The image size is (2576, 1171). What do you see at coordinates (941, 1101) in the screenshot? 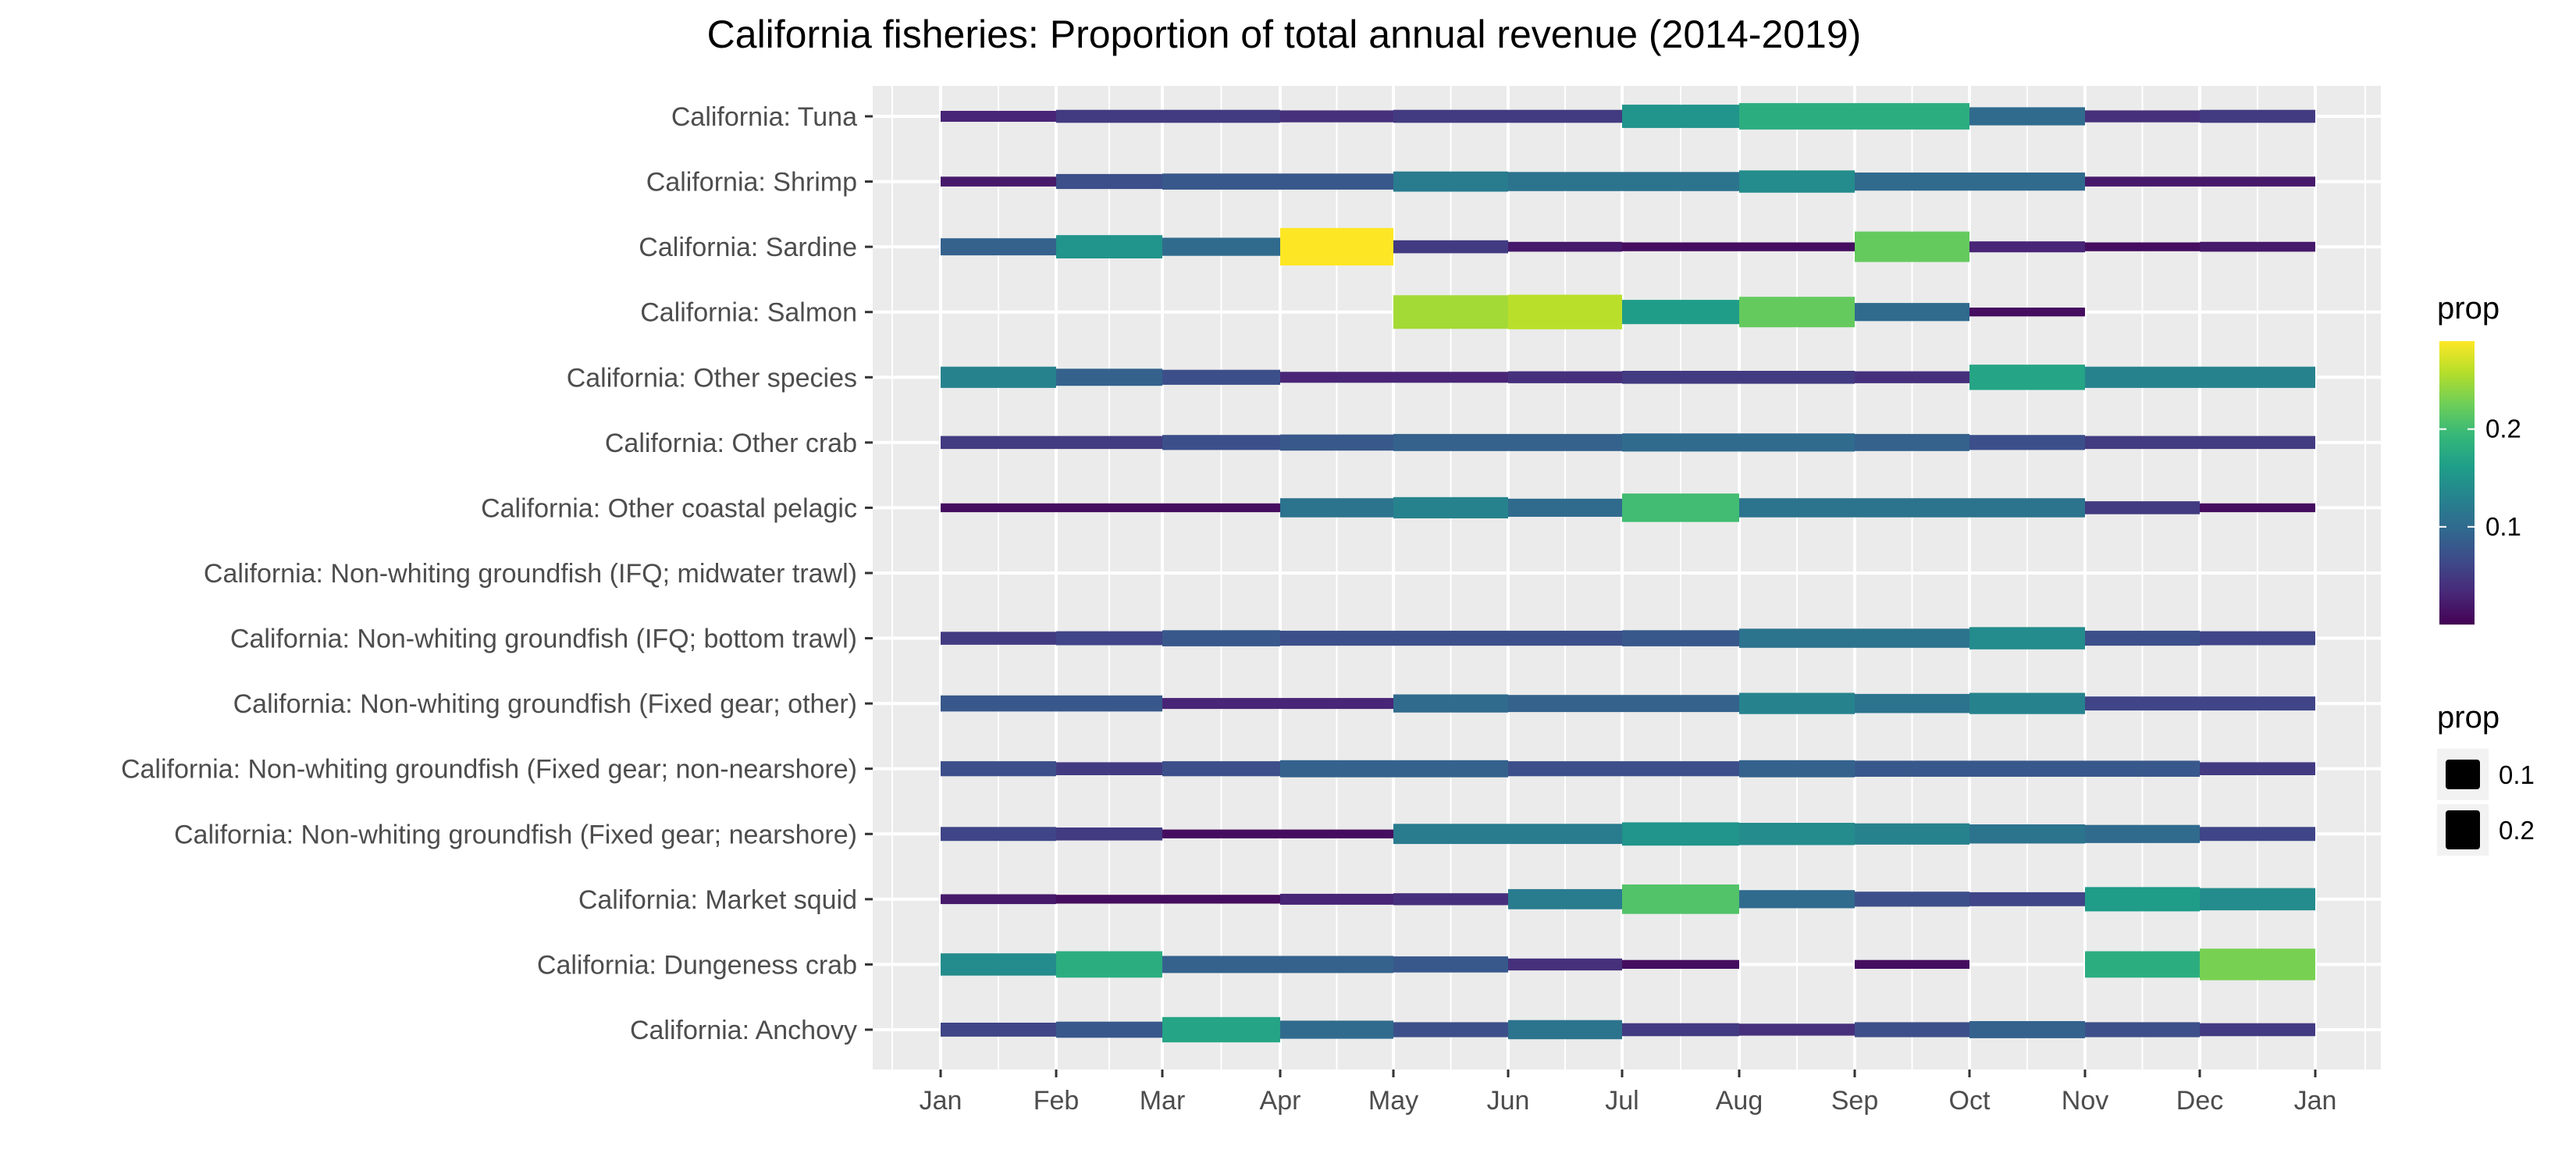
I see `x-tick-label: Jan` at bounding box center [941, 1101].